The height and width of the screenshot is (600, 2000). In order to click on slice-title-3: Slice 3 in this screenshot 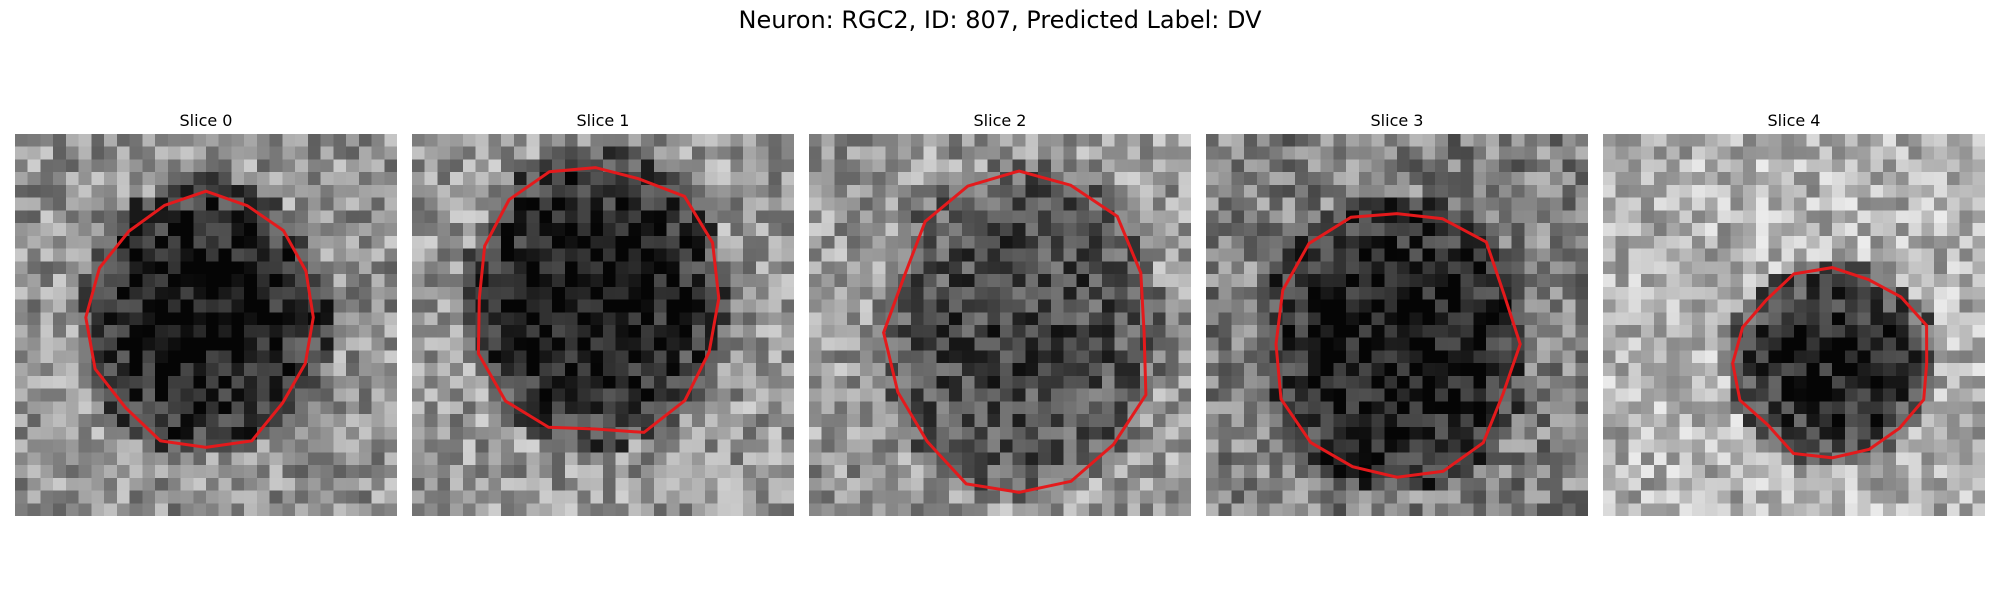, I will do `click(1397, 120)`.